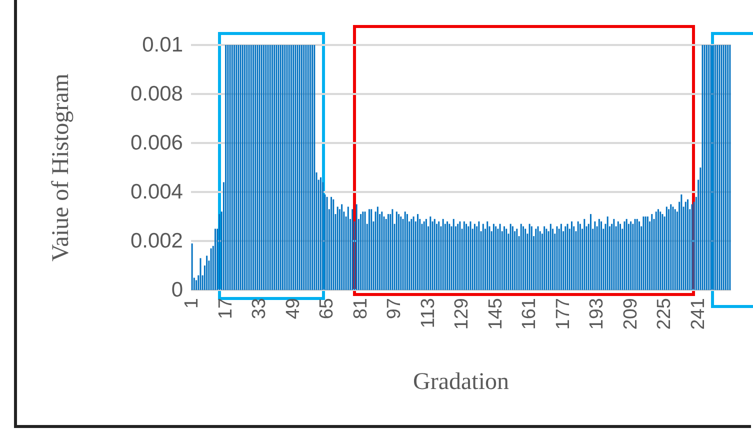 This screenshot has width=753, height=432. Describe the element at coordinates (327, 309) in the screenshot. I see `x-tick-label: 65` at that location.